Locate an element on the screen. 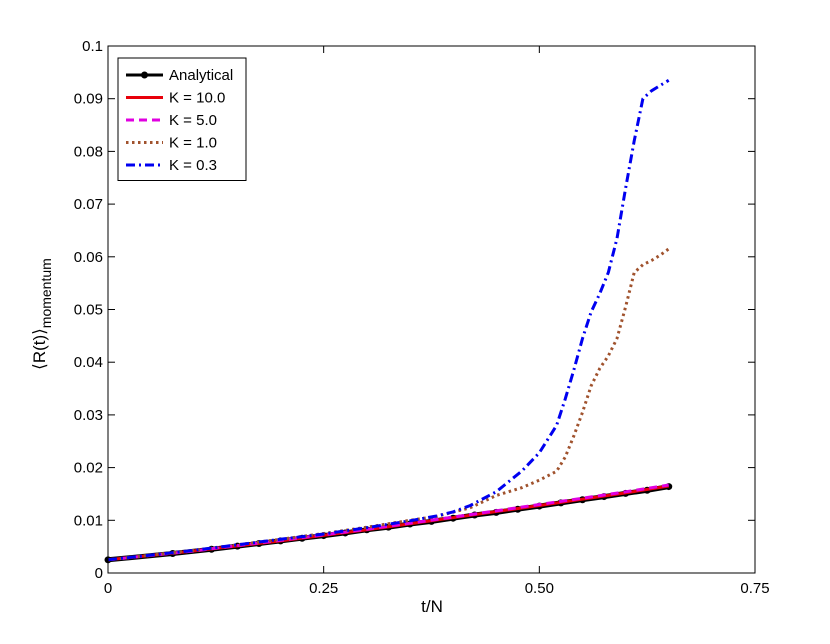 The width and height of the screenshot is (830, 644). svg-text: ⟨R(t)⟩momentum is located at coordinates (42, 314).